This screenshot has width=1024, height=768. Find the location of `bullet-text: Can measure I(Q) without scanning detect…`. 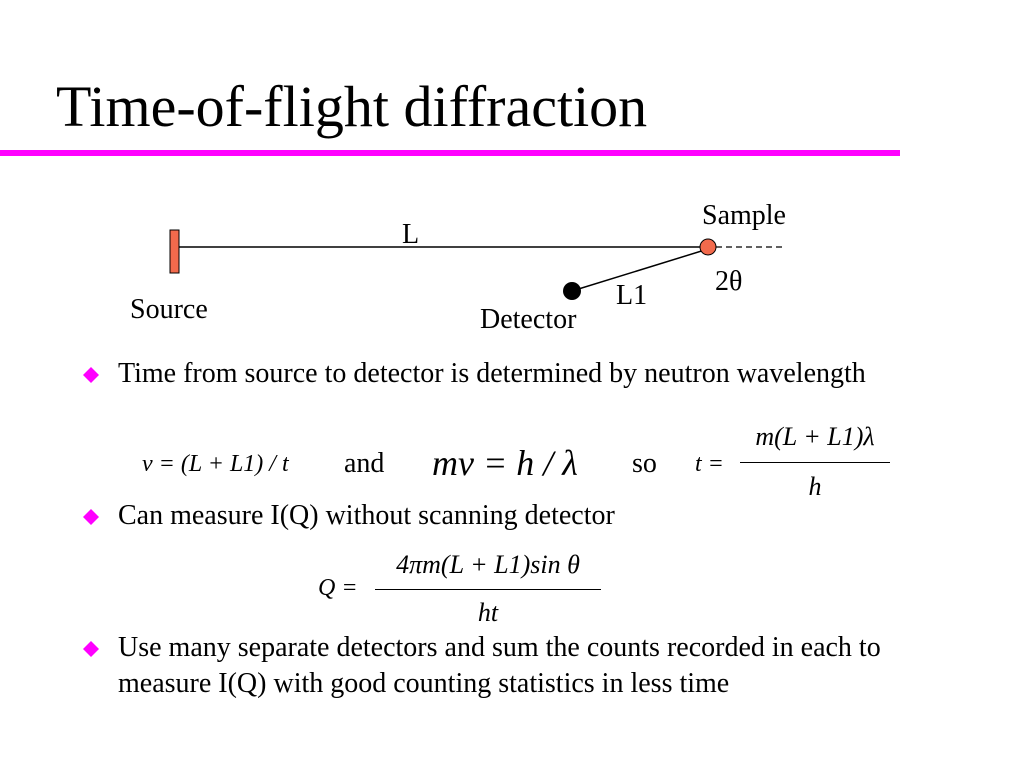

bullet-text: Can measure I(Q) without scanning detect… is located at coordinates (366, 515).